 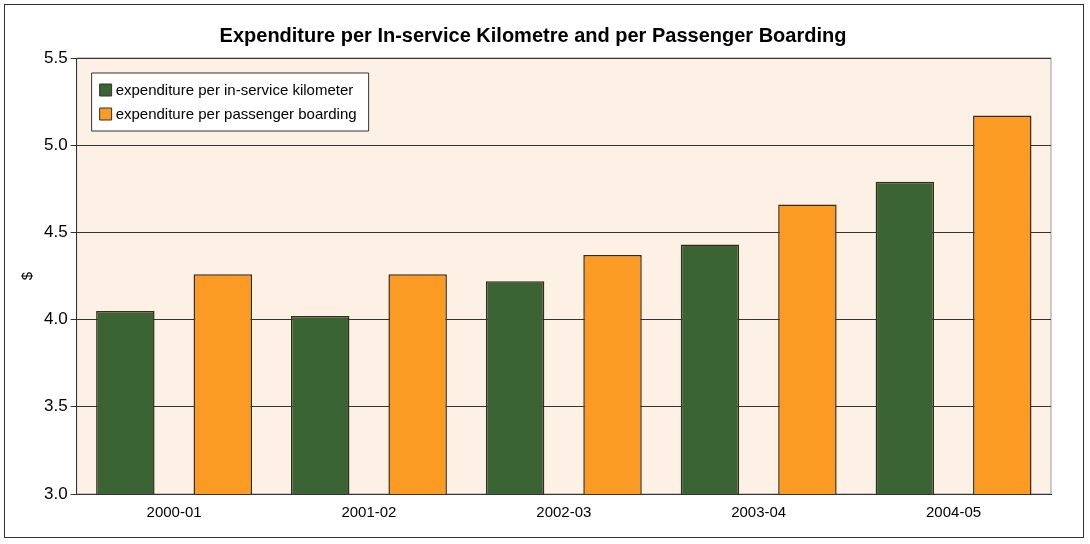 What do you see at coordinates (236, 114) in the screenshot?
I see `legend-label: expenditure per passenger boarding` at bounding box center [236, 114].